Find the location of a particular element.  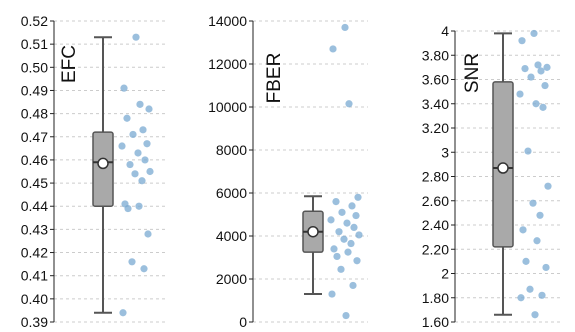

y-tick-label: 0.46 is located at coordinates (34, 160).